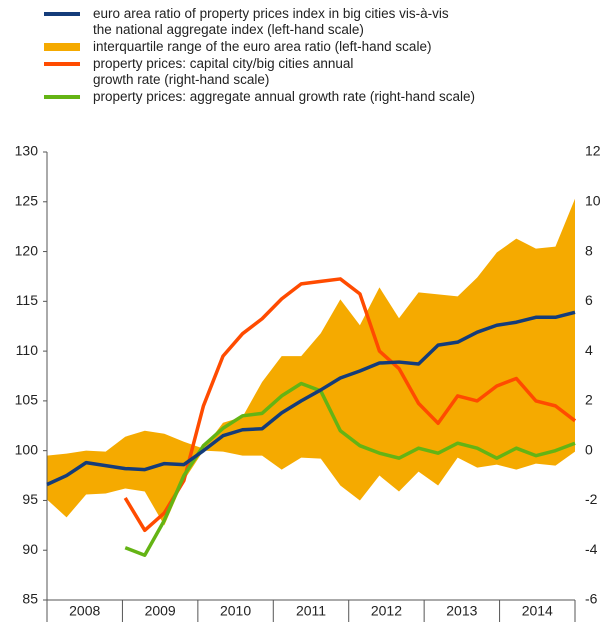  Describe the element at coordinates (160, 611) in the screenshot. I see `x-tick-label: 2009` at that location.